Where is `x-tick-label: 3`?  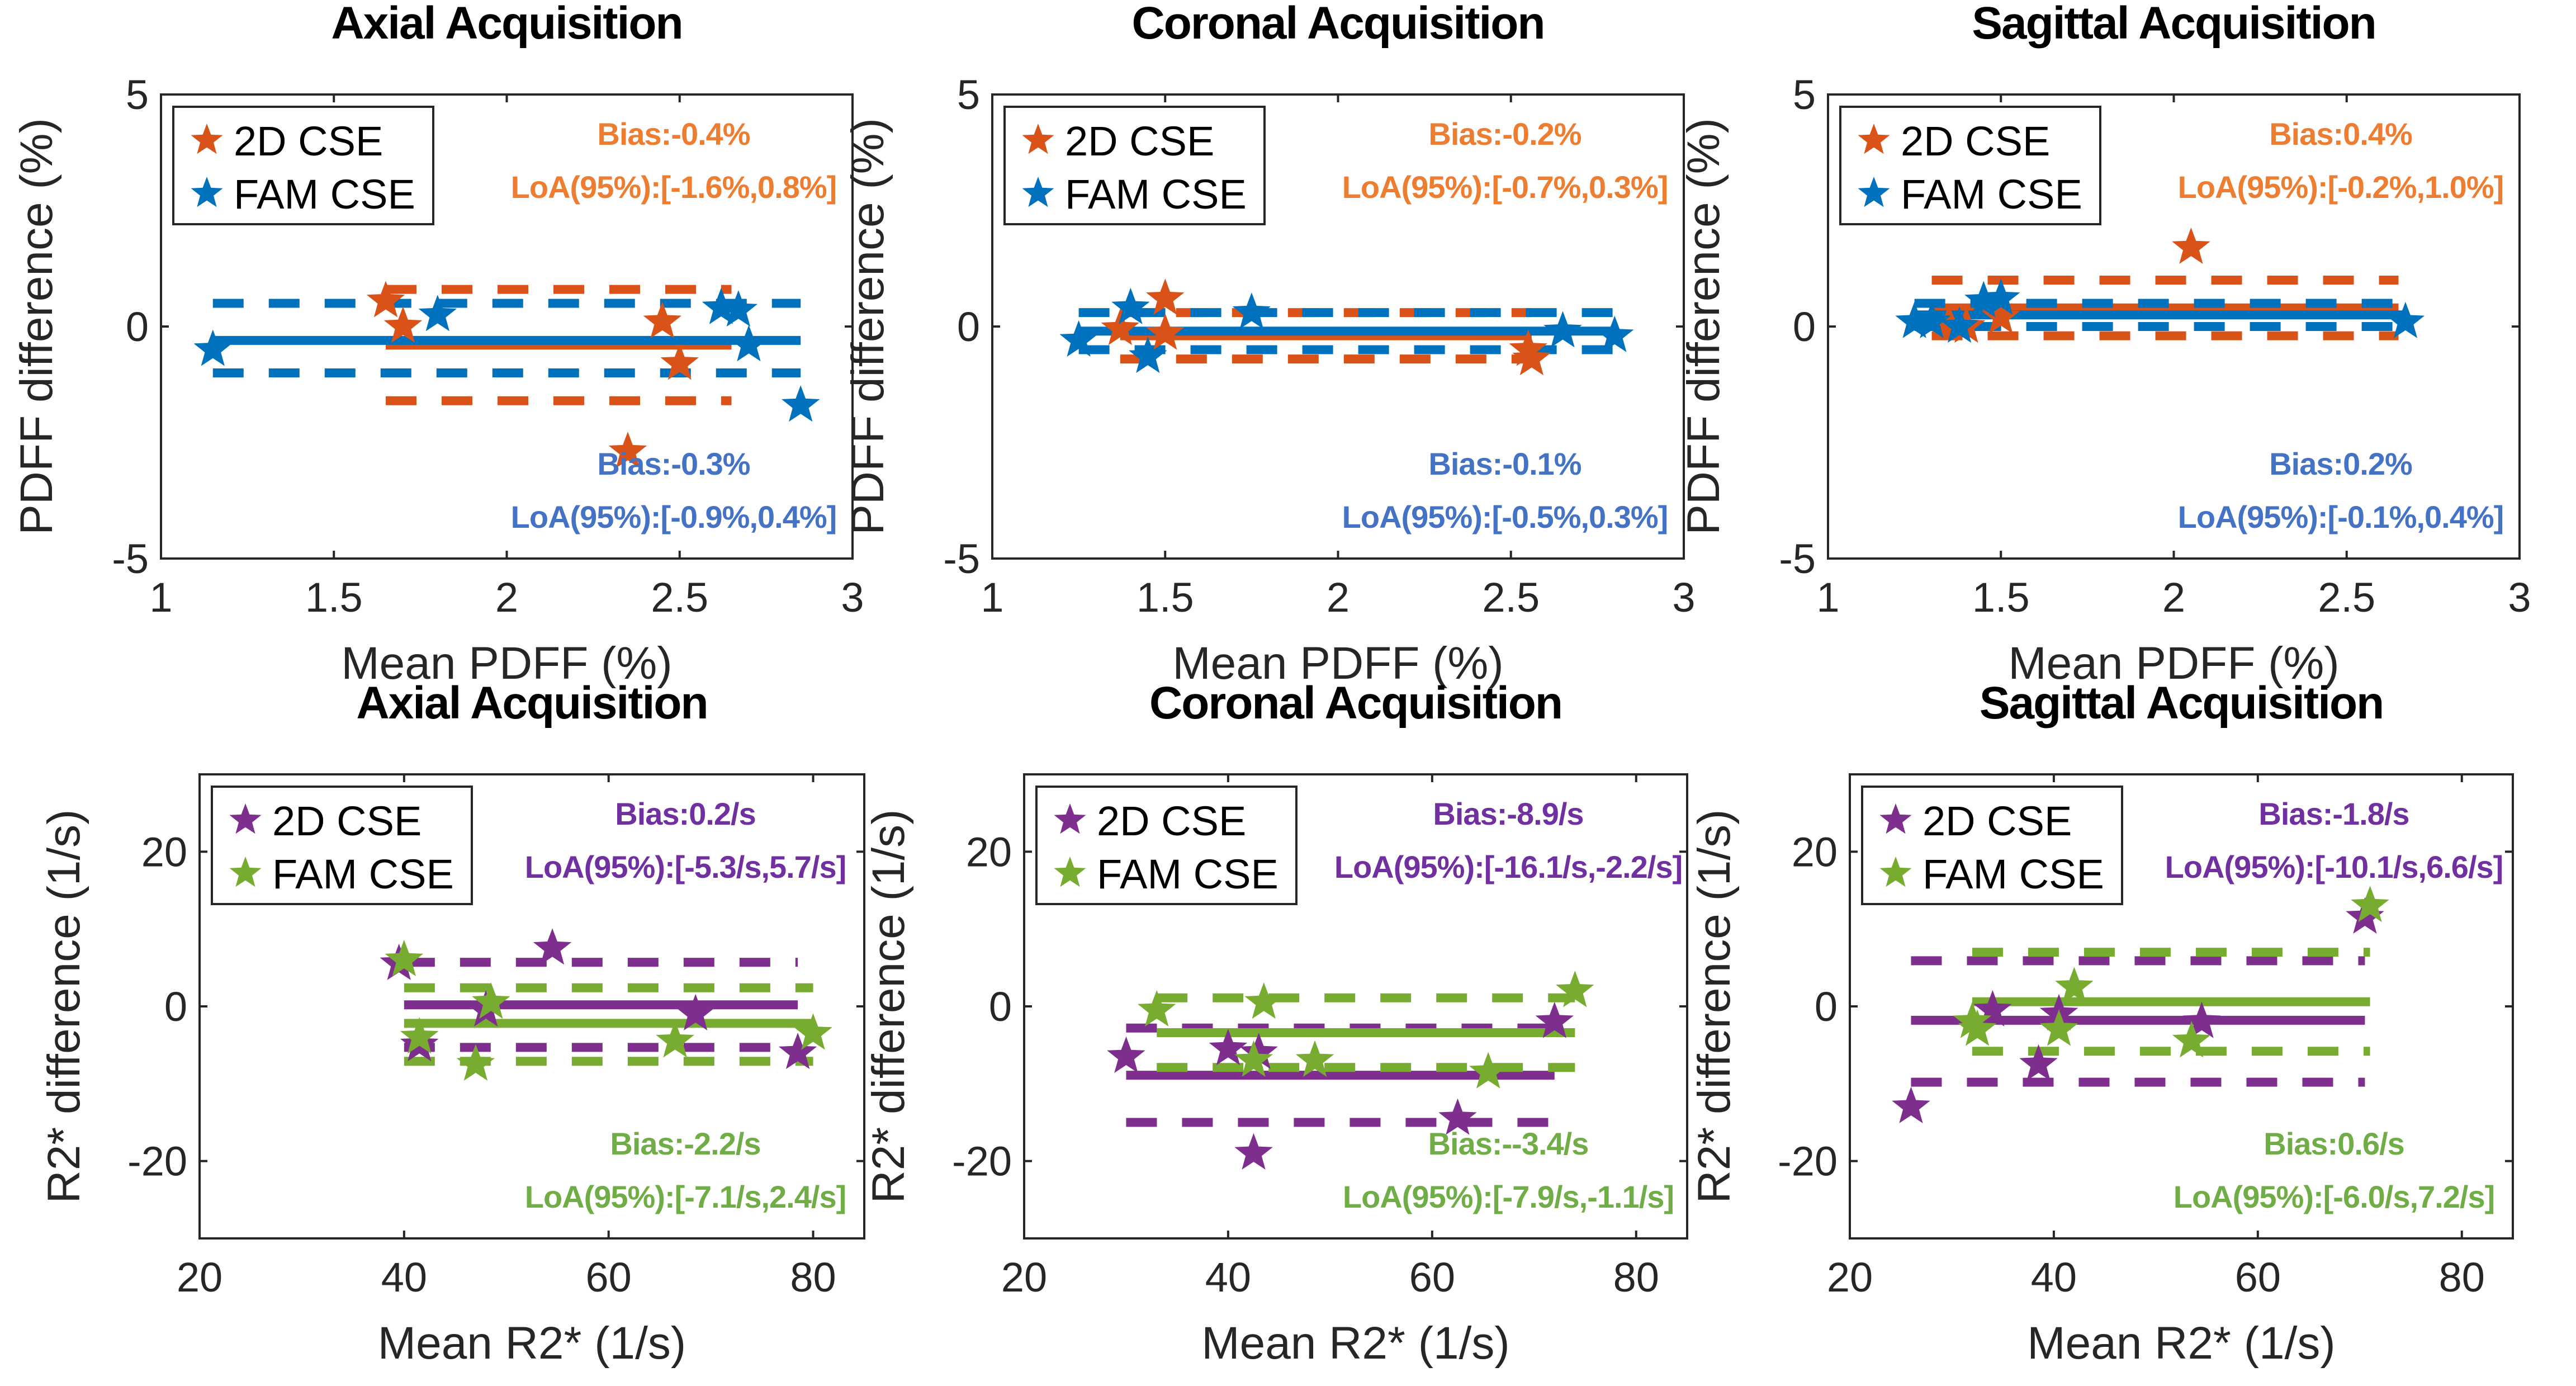
x-tick-label: 3 is located at coordinates (852, 597).